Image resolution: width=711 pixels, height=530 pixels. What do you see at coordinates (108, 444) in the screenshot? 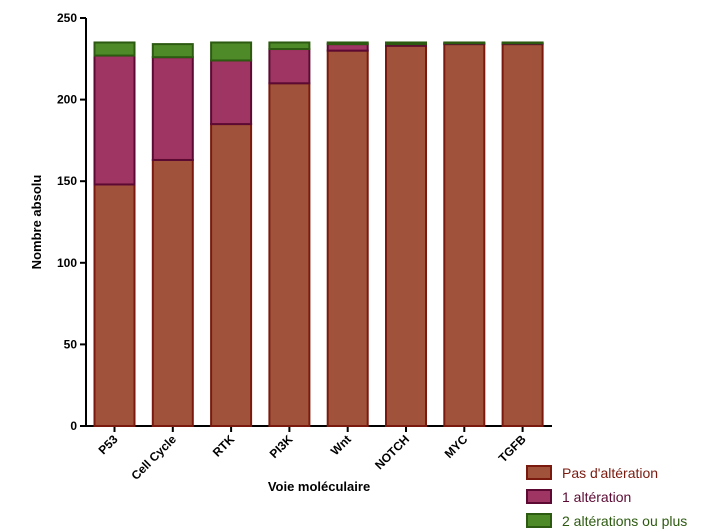
I see `x-tick-label: P53` at bounding box center [108, 444].